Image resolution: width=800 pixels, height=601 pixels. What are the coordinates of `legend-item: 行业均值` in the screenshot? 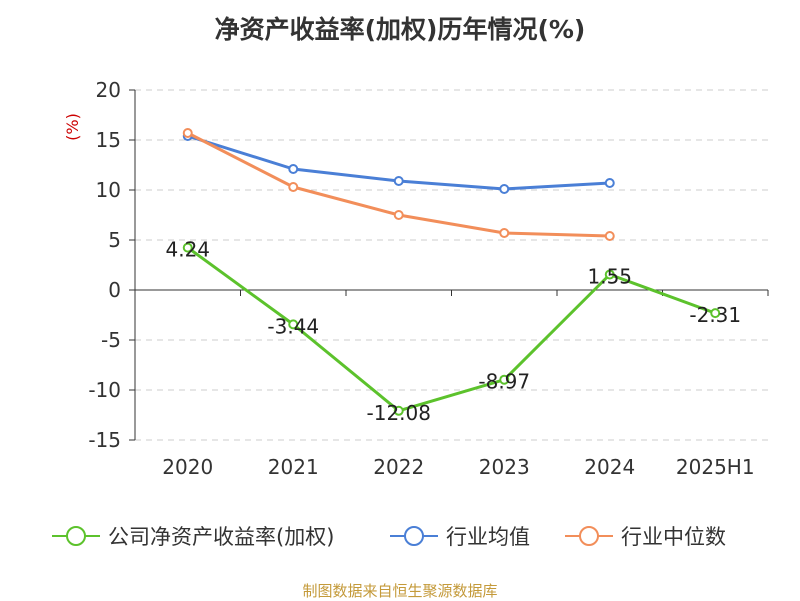 It's located at (460, 537).